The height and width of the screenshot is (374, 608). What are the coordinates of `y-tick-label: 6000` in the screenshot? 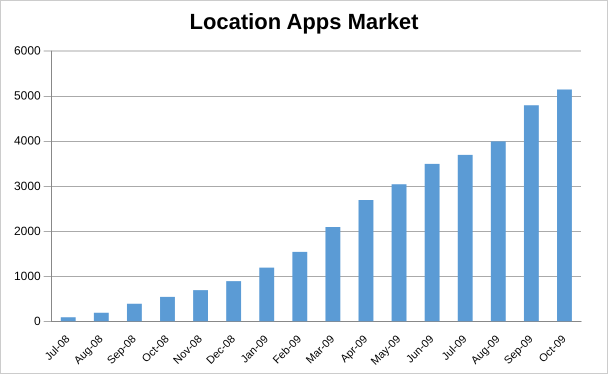 It's located at (28, 51).